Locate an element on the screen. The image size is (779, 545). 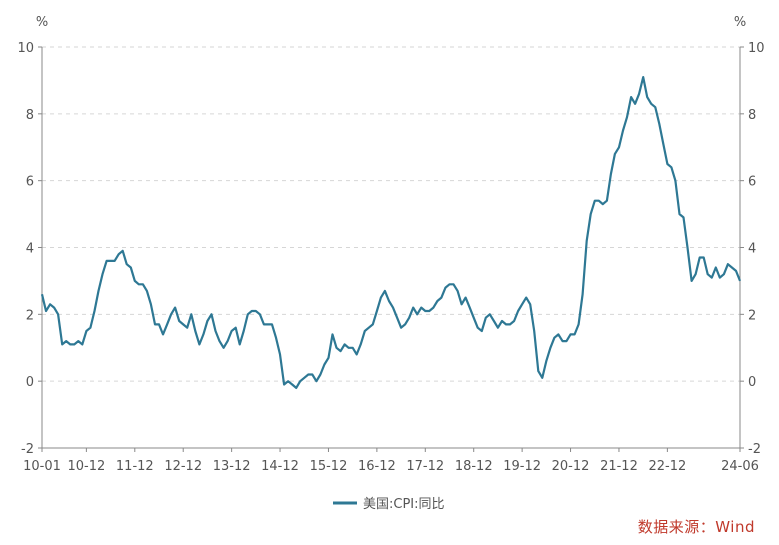
data-source-note: 数据来源：Wind is located at coordinates (696, 527).